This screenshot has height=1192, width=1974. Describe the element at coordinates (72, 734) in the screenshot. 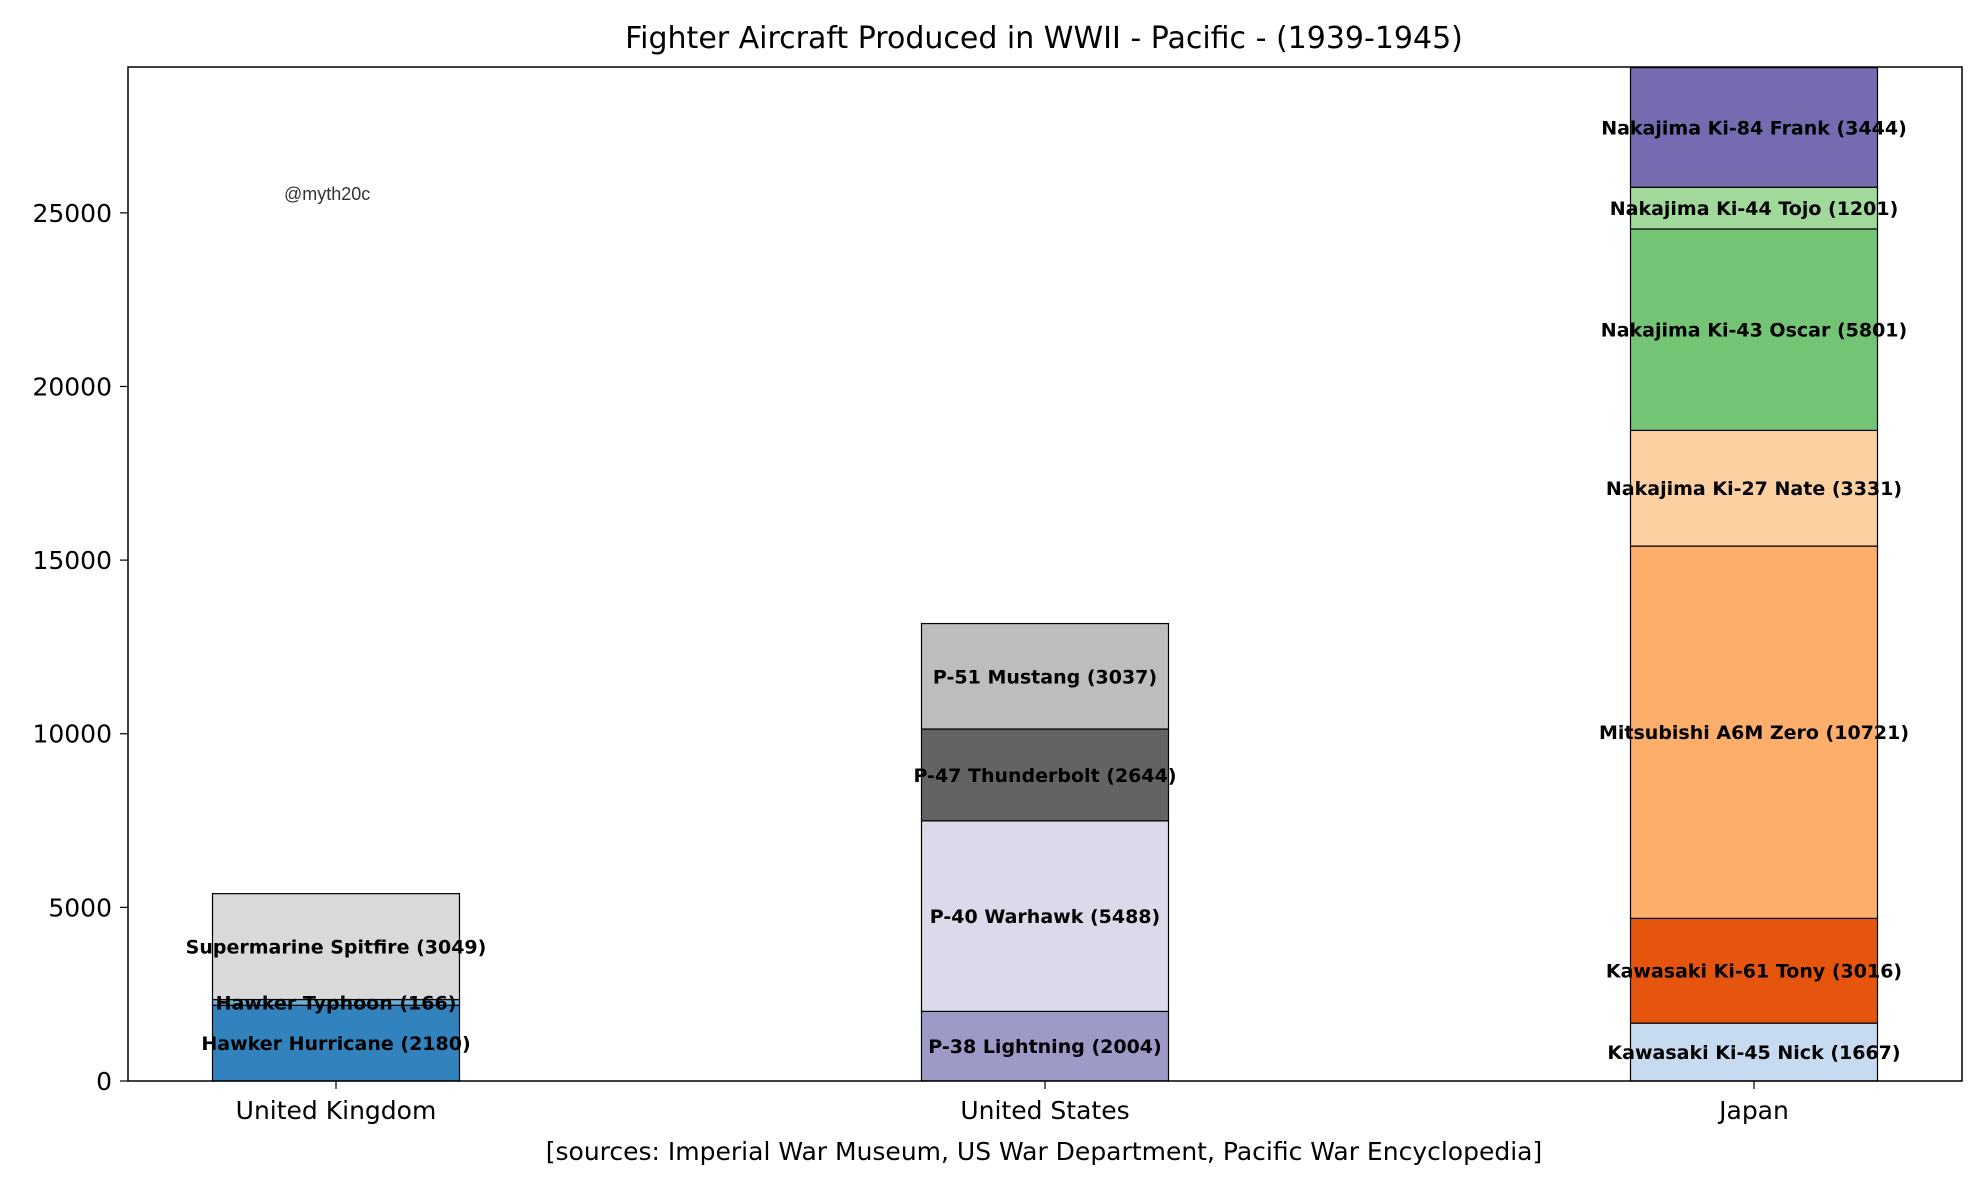

I see `y-tick-label-2: 10000` at that location.